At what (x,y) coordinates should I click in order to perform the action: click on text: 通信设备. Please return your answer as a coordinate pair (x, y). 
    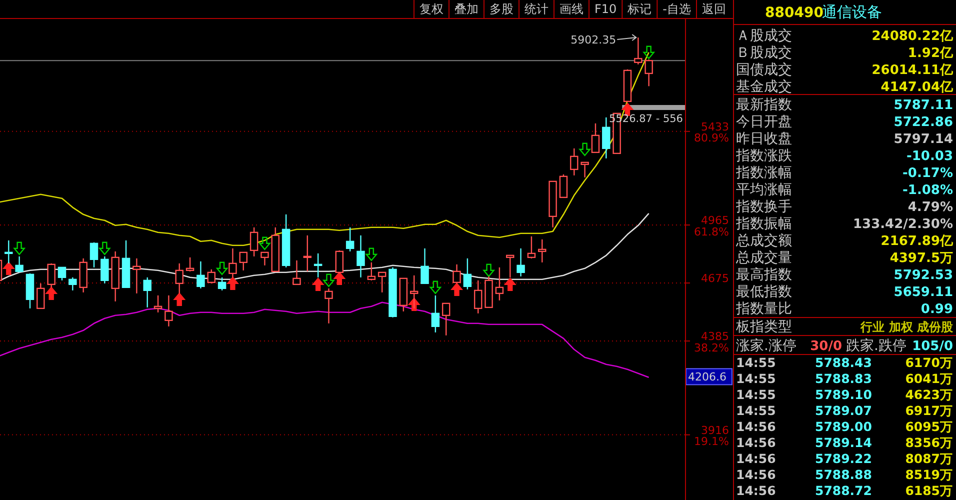
    Looking at the image, I should click on (852, 12).